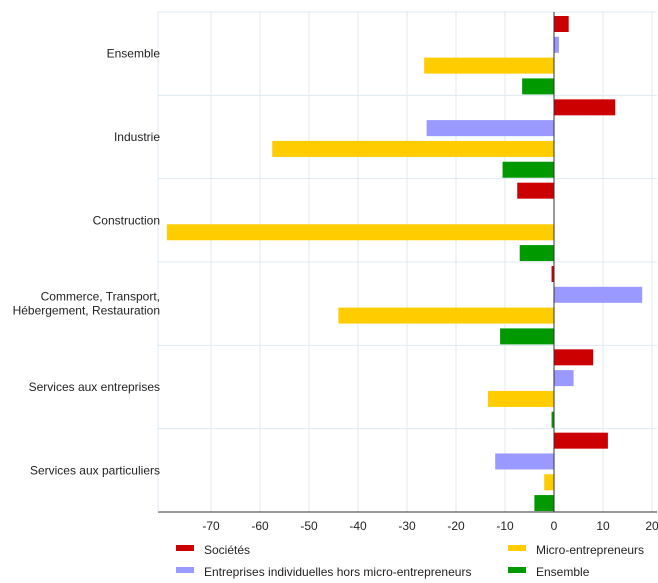  What do you see at coordinates (524, 461) in the screenshot?
I see `bar-entreprises-individuelles-hors-micro-entrepreneurs-services-aux-particuliers` at bounding box center [524, 461].